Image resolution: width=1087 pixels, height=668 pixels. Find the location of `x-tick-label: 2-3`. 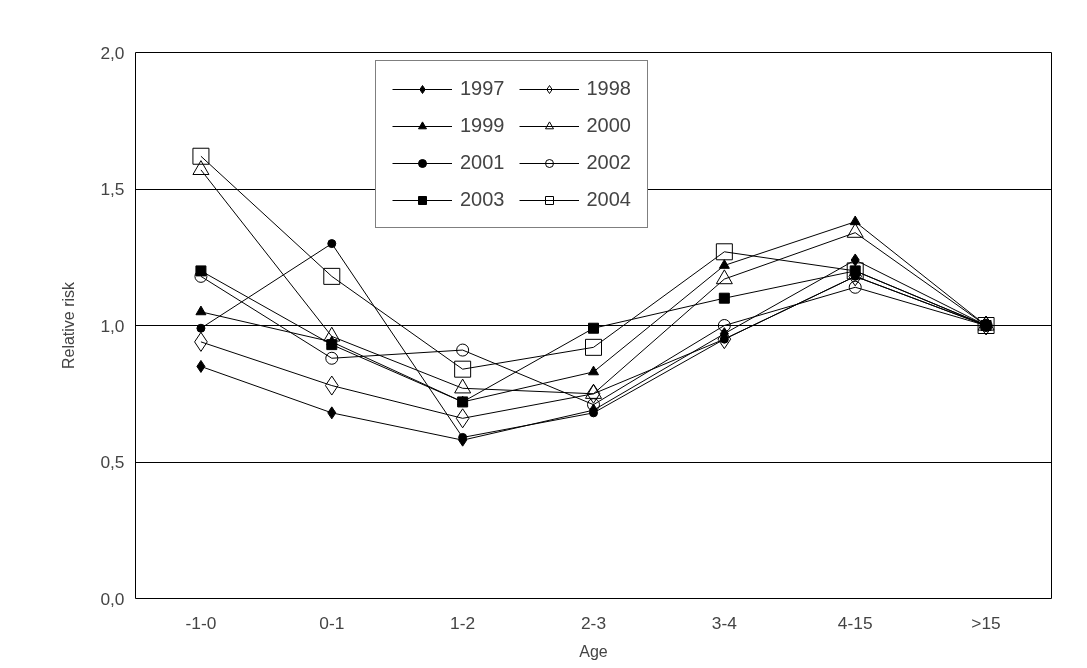

x-tick-label: 2-3 is located at coordinates (593, 622).